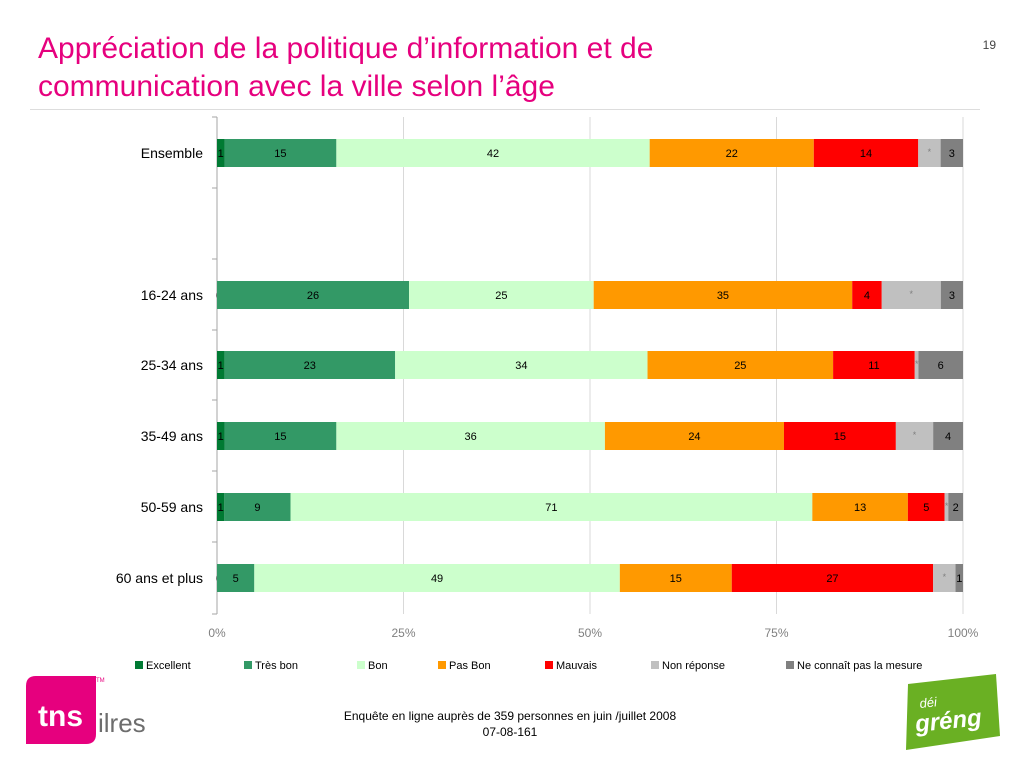 The height and width of the screenshot is (768, 1024). I want to click on x-tick-label: 0%, so click(217, 633).